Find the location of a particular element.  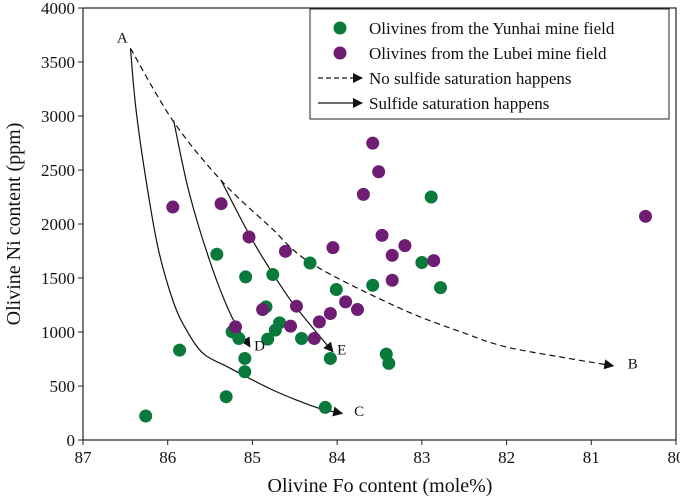

y-tick-label: 1500 is located at coordinates (58, 278).